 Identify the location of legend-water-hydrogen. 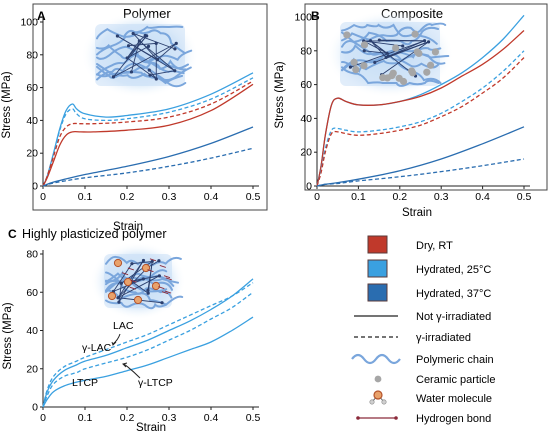
(384, 402).